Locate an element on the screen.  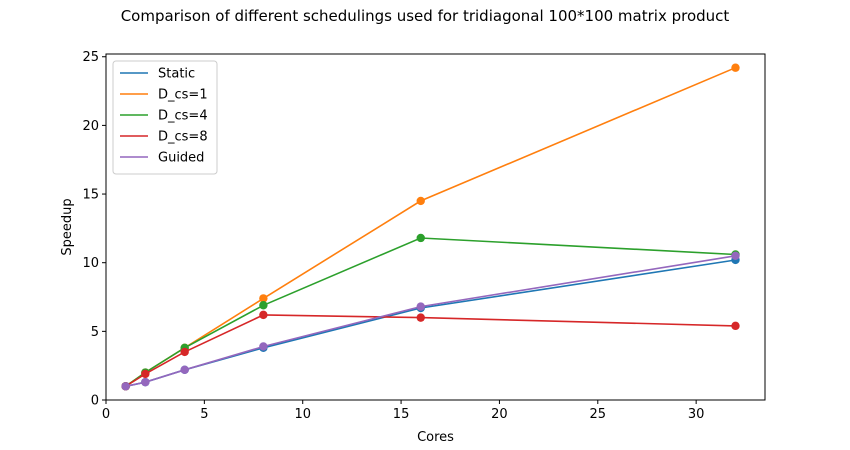
y-tick-label: 10 is located at coordinates (90, 263).